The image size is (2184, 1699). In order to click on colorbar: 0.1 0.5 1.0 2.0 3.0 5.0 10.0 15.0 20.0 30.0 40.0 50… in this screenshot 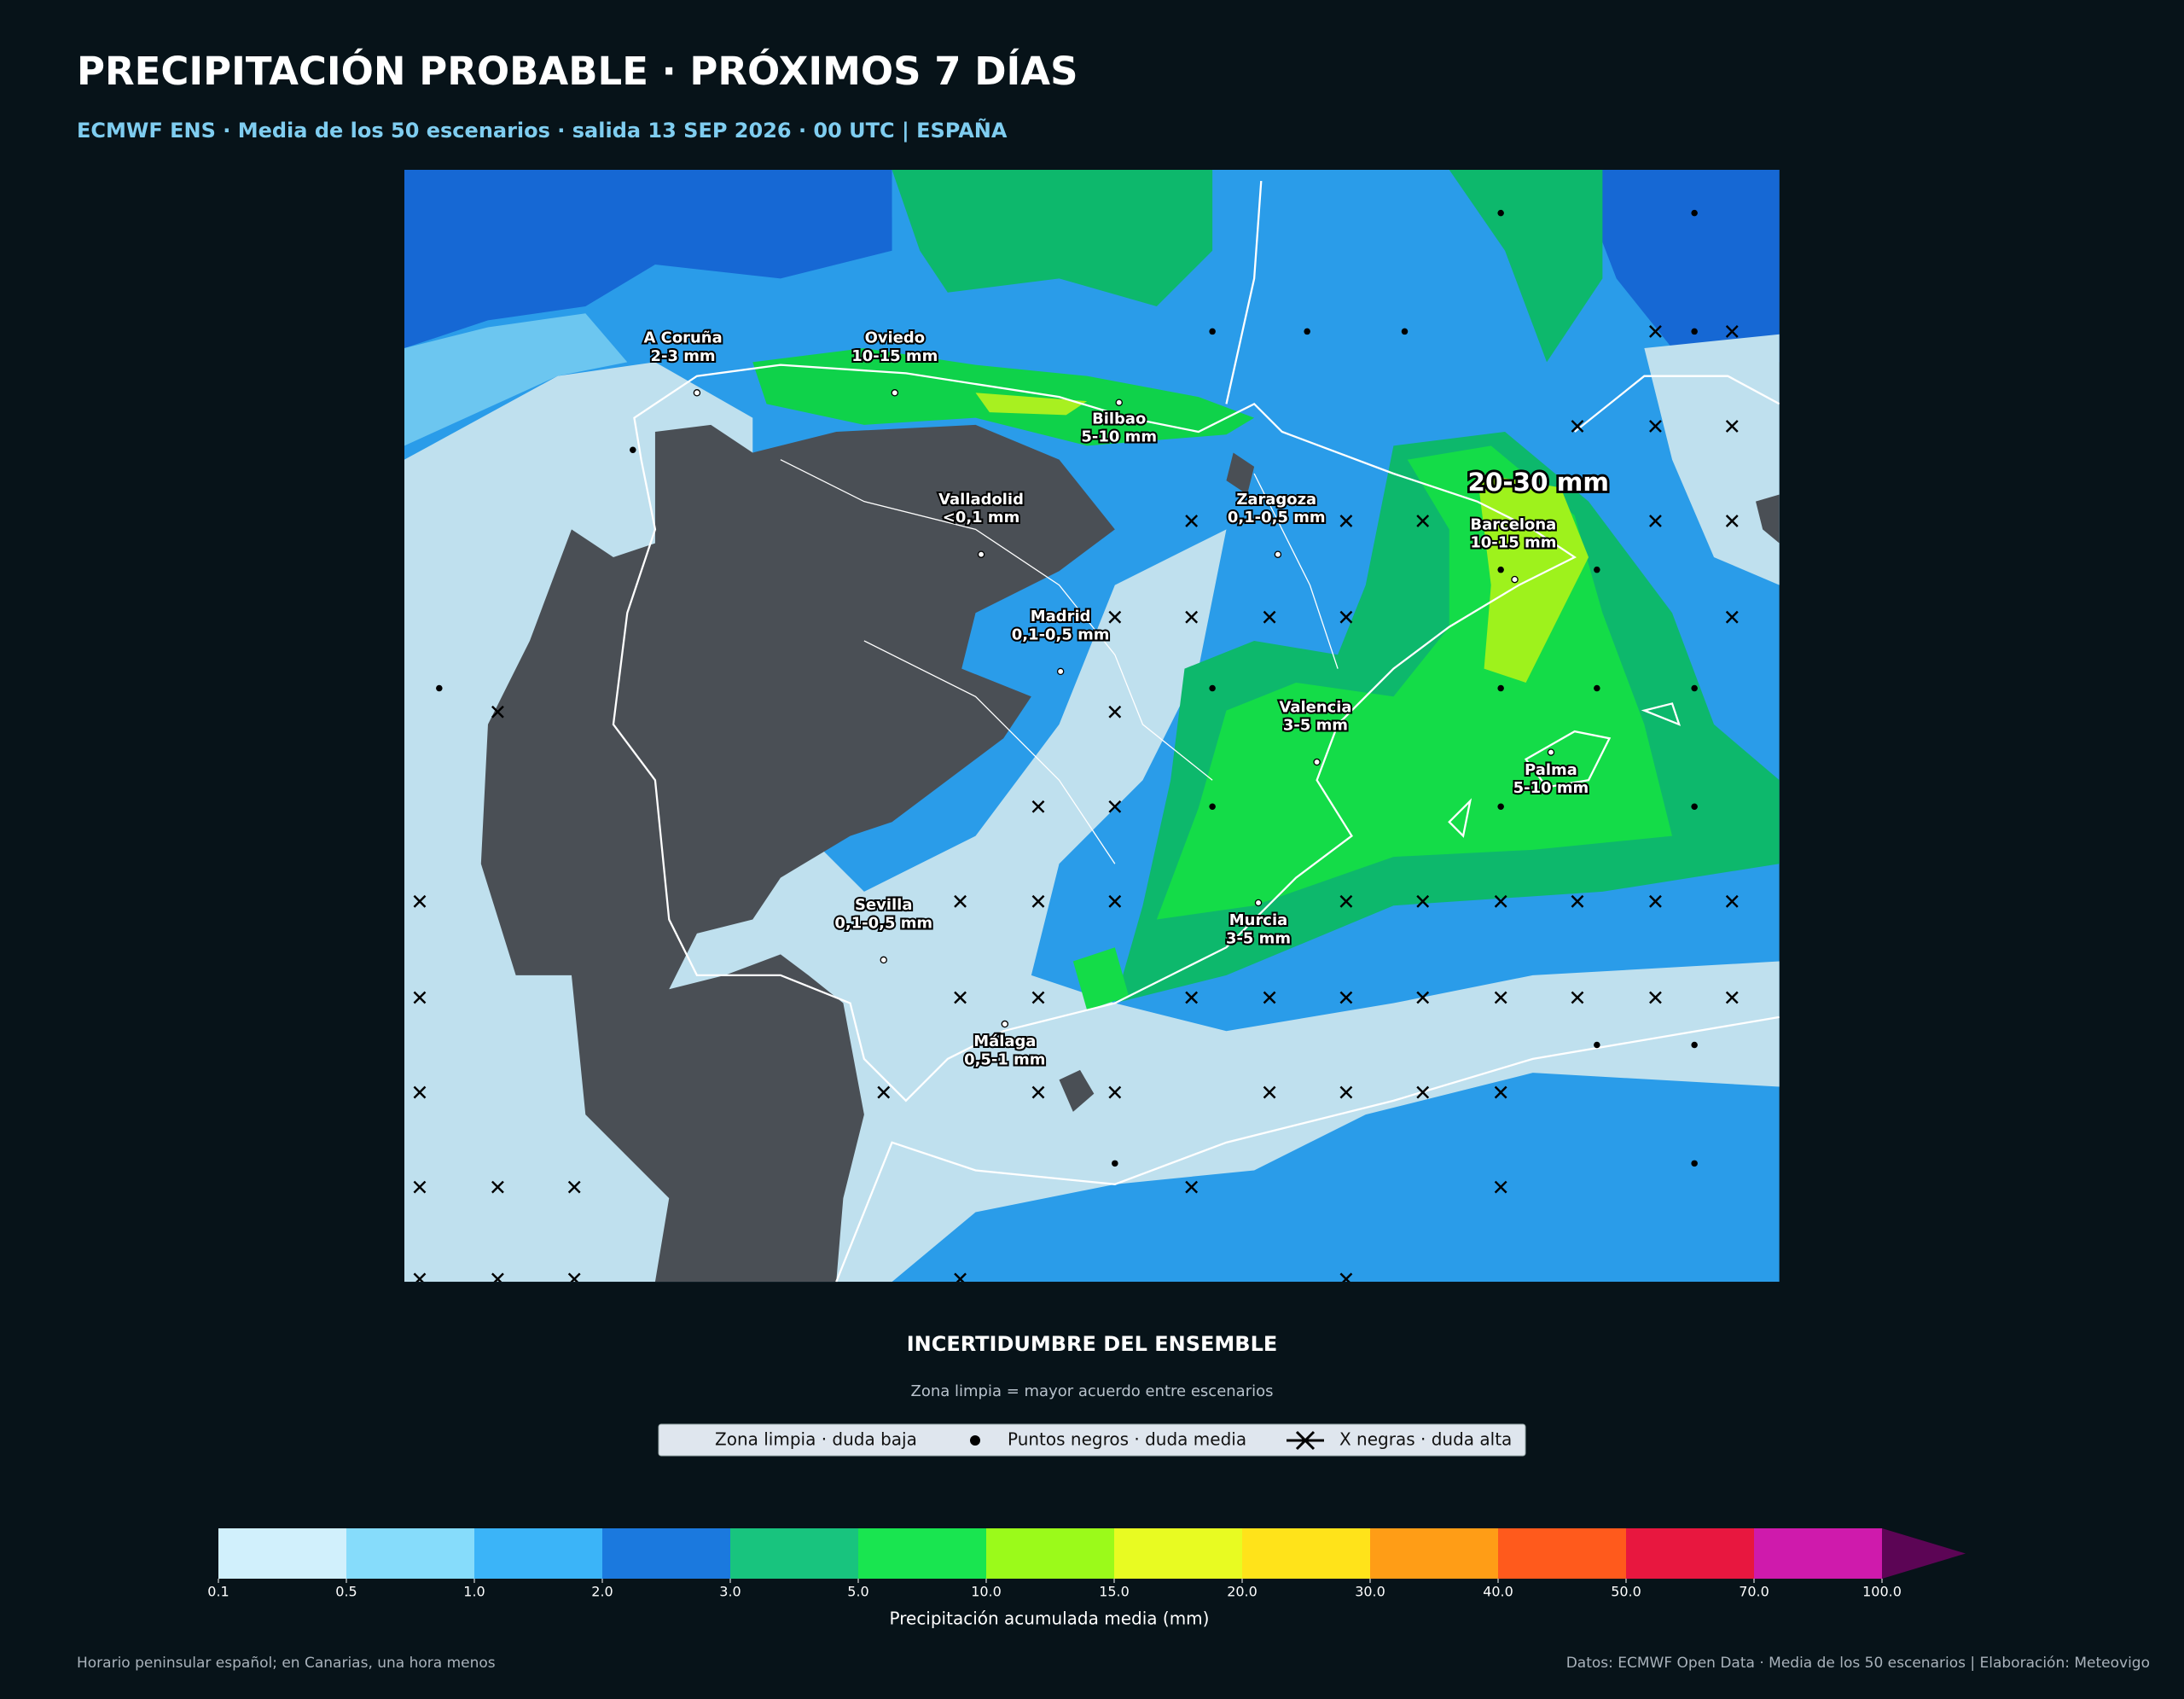, I will do `click(1087, 1564)`.